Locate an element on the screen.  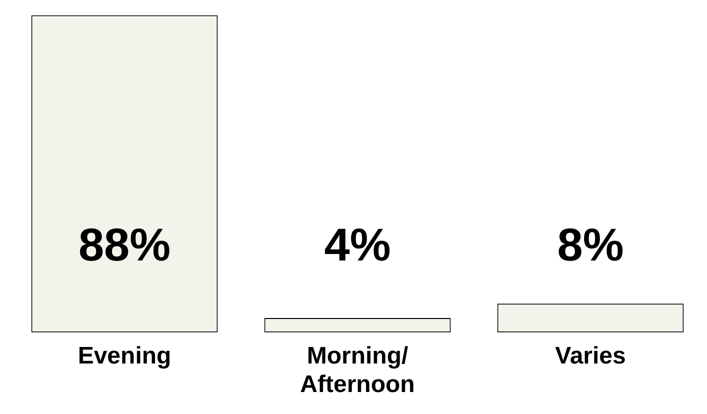
data-label: 88% is located at coordinates (124, 244).